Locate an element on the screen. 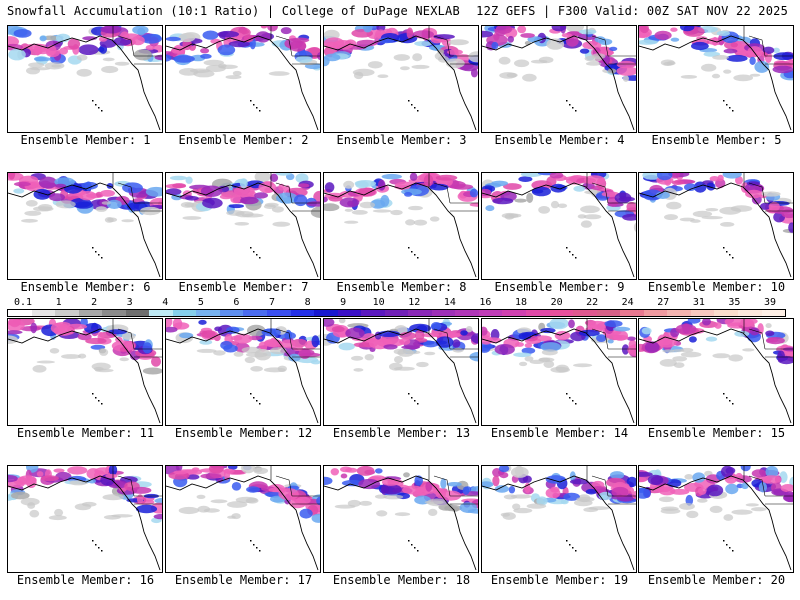 The image size is (800, 600). coastline is located at coordinates (400, 376).